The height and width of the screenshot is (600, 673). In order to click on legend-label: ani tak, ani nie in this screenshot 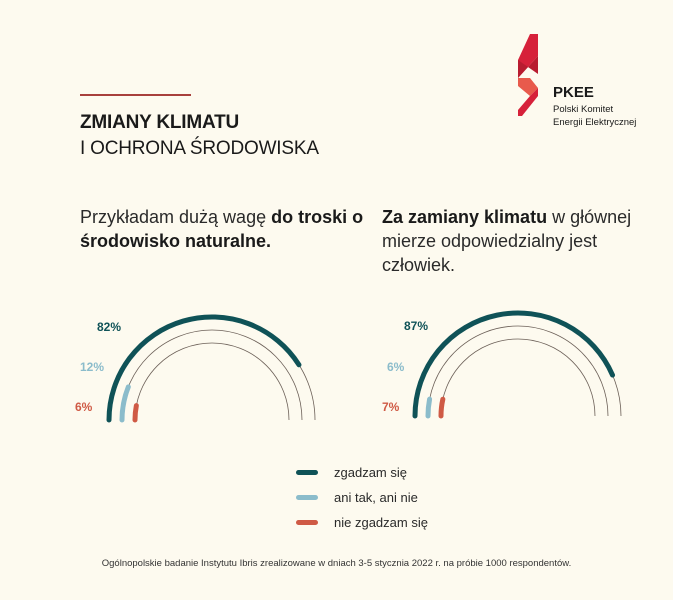, I will do `click(376, 497)`.